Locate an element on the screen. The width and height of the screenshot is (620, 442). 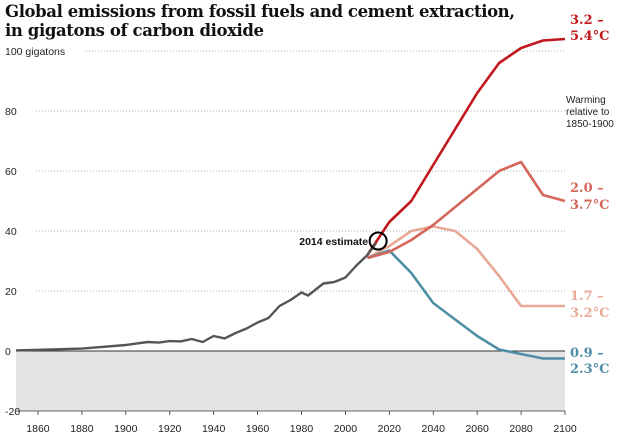
x-tick-label: 2100 is located at coordinates (565, 429).